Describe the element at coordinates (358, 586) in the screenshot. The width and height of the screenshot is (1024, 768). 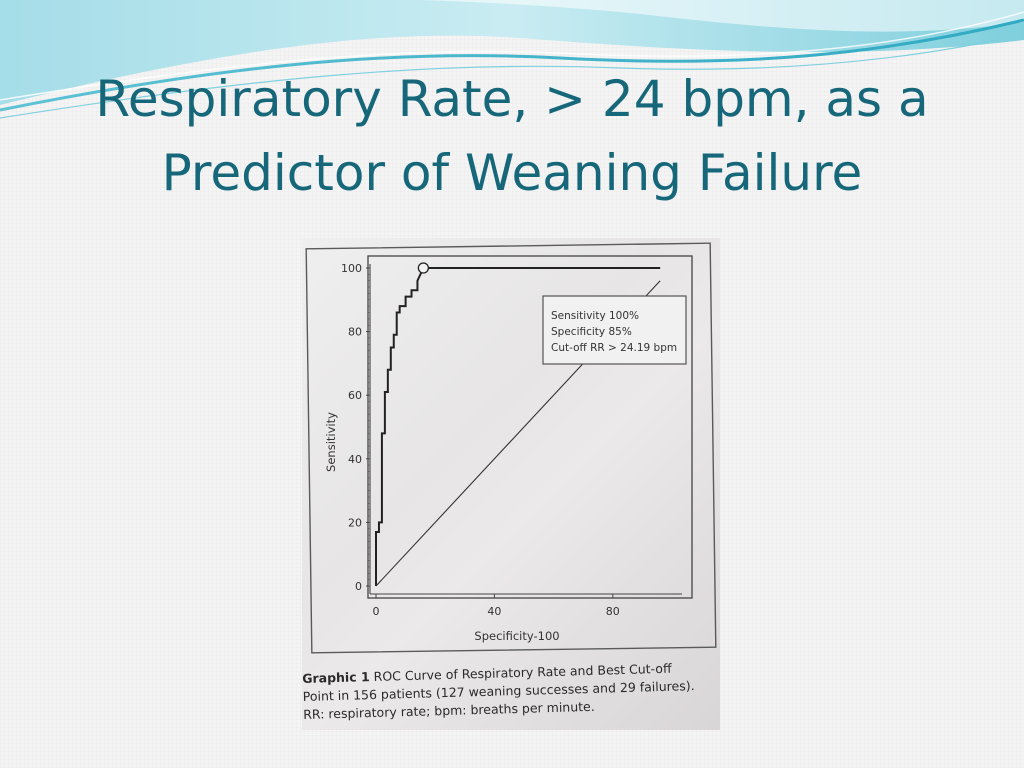
I see `y-tick-label: 0` at that location.